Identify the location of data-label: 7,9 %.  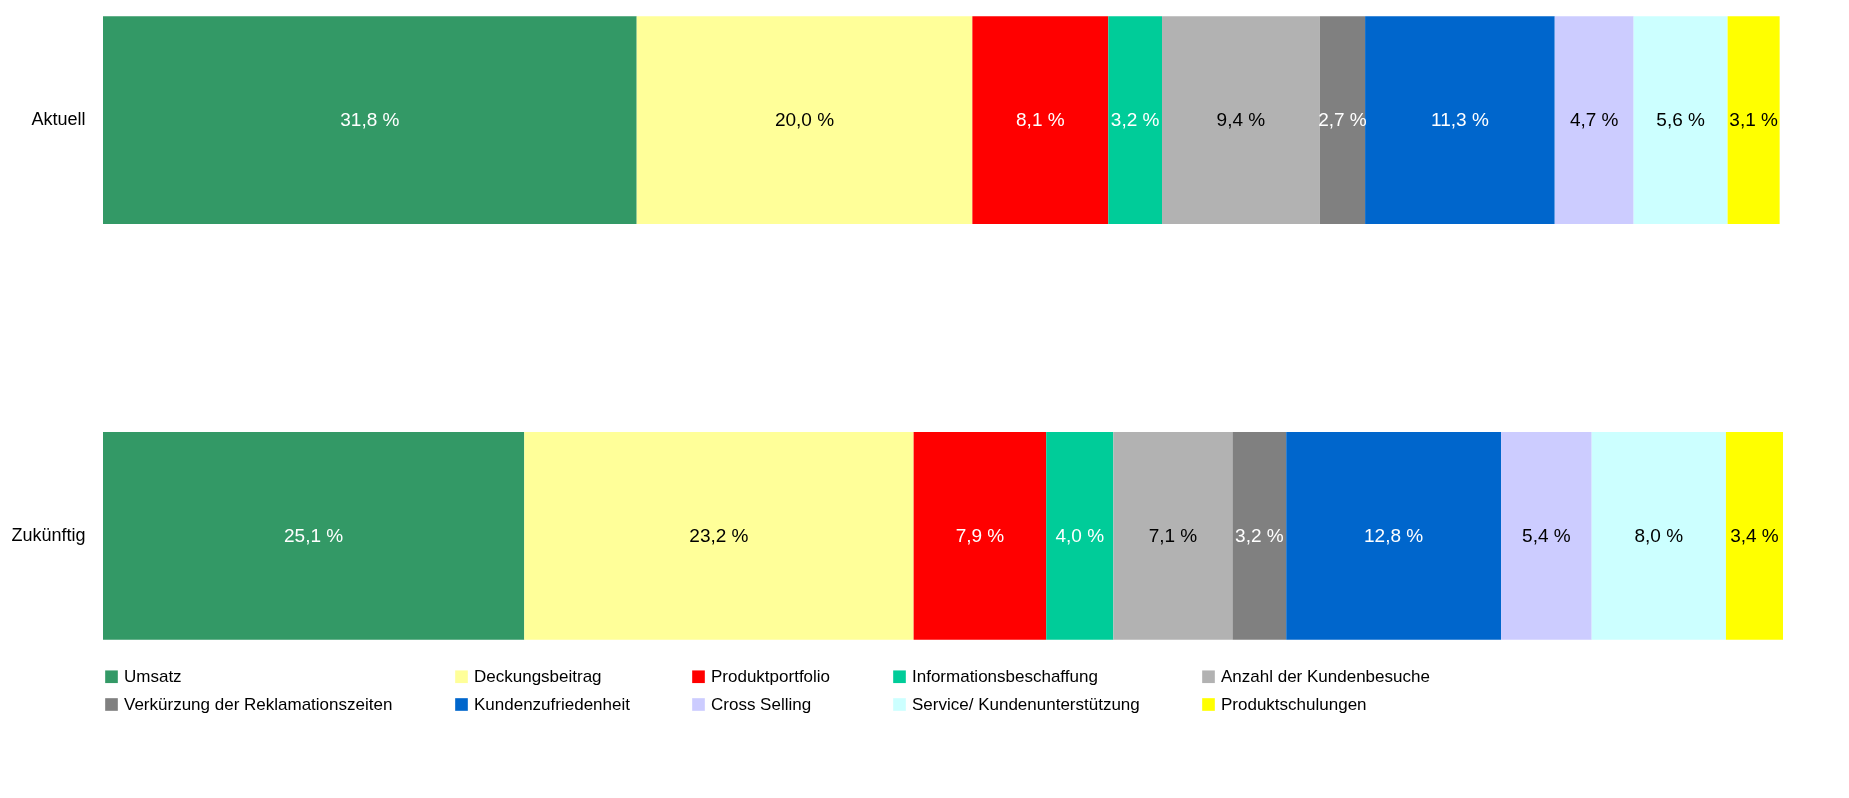
(980, 535).